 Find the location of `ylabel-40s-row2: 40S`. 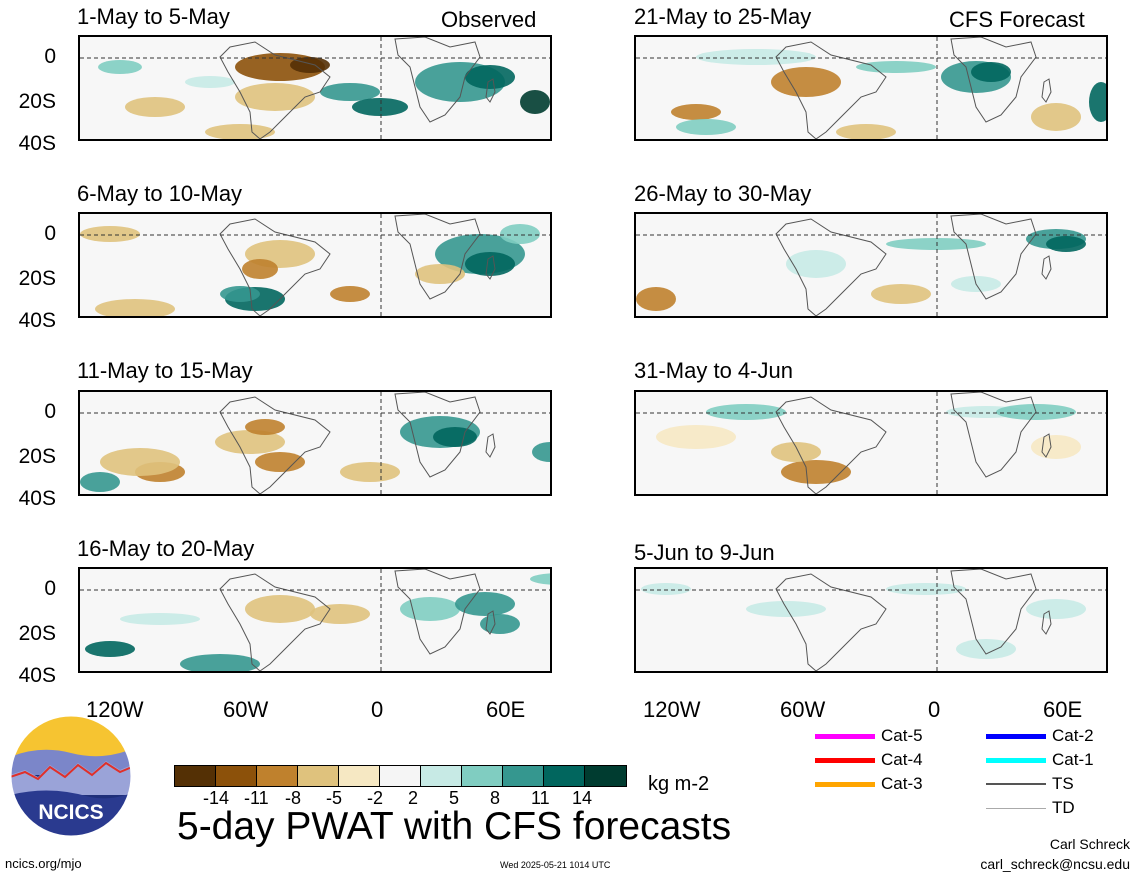

ylabel-40s-row2: 40S is located at coordinates (37, 320).